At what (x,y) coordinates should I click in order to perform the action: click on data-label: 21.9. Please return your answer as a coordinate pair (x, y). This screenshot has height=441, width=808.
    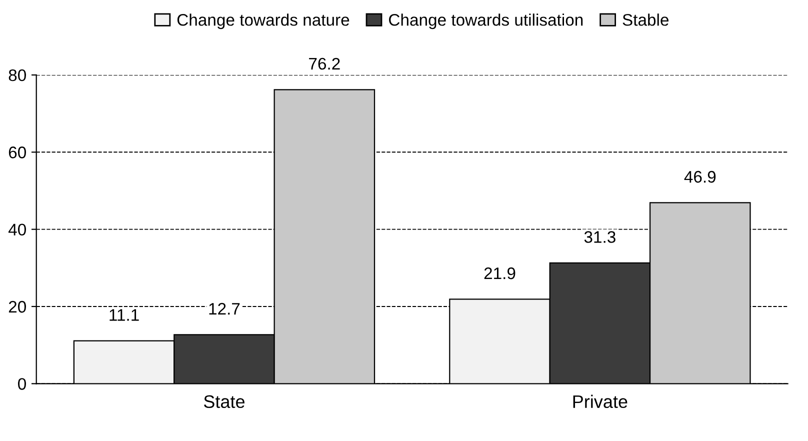
    Looking at the image, I should click on (500, 273).